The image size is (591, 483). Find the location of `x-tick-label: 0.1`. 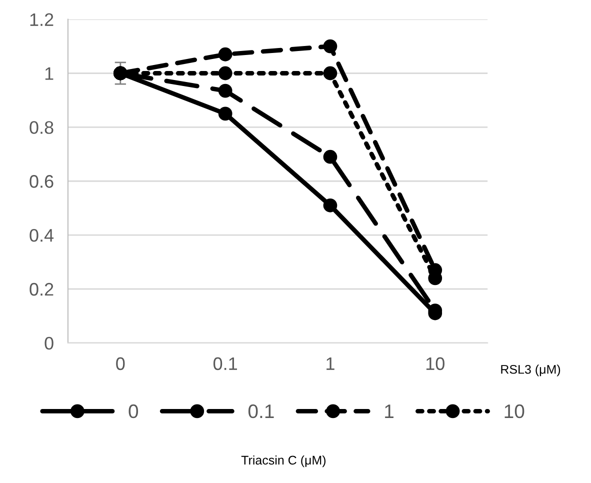

x-tick-label: 0.1 is located at coordinates (225, 363).